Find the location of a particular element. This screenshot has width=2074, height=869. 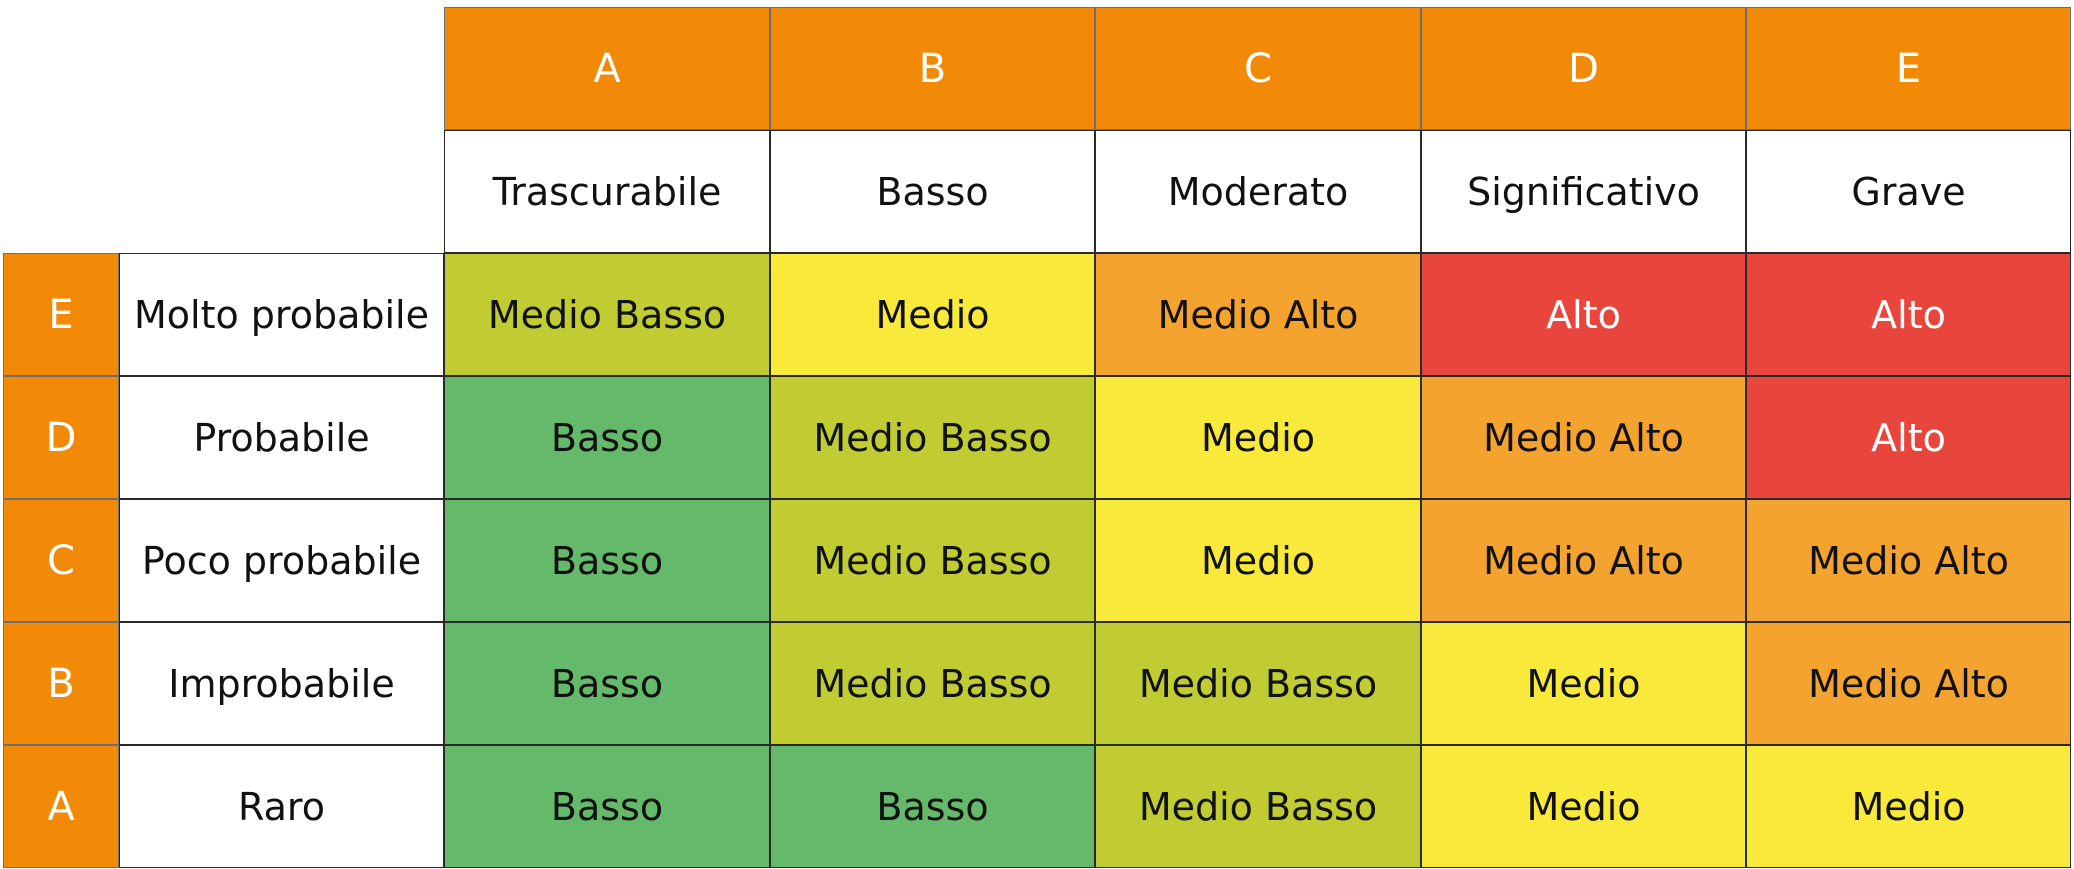

column-code: A is located at coordinates (607, 68).